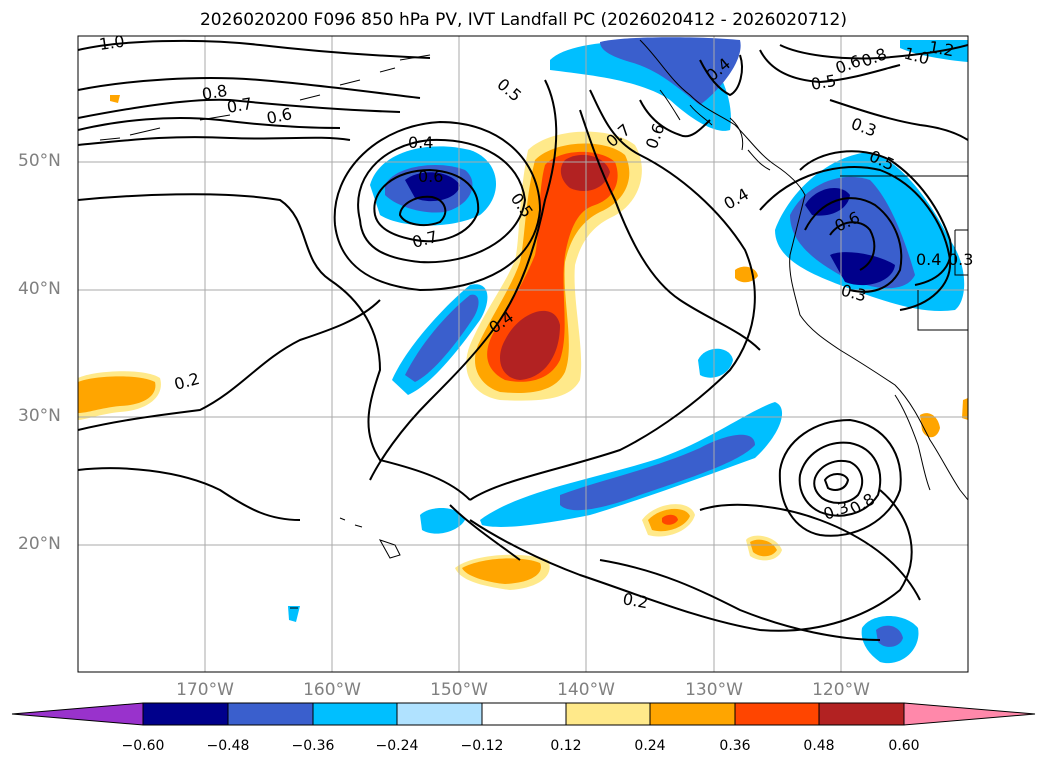  I want to click on lat-label: 30°N, so click(39, 416).